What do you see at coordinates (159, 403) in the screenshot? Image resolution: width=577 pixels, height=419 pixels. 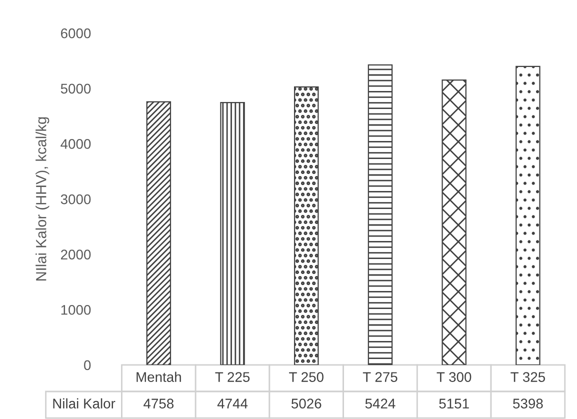 I see `data-label: 4758` at bounding box center [159, 403].